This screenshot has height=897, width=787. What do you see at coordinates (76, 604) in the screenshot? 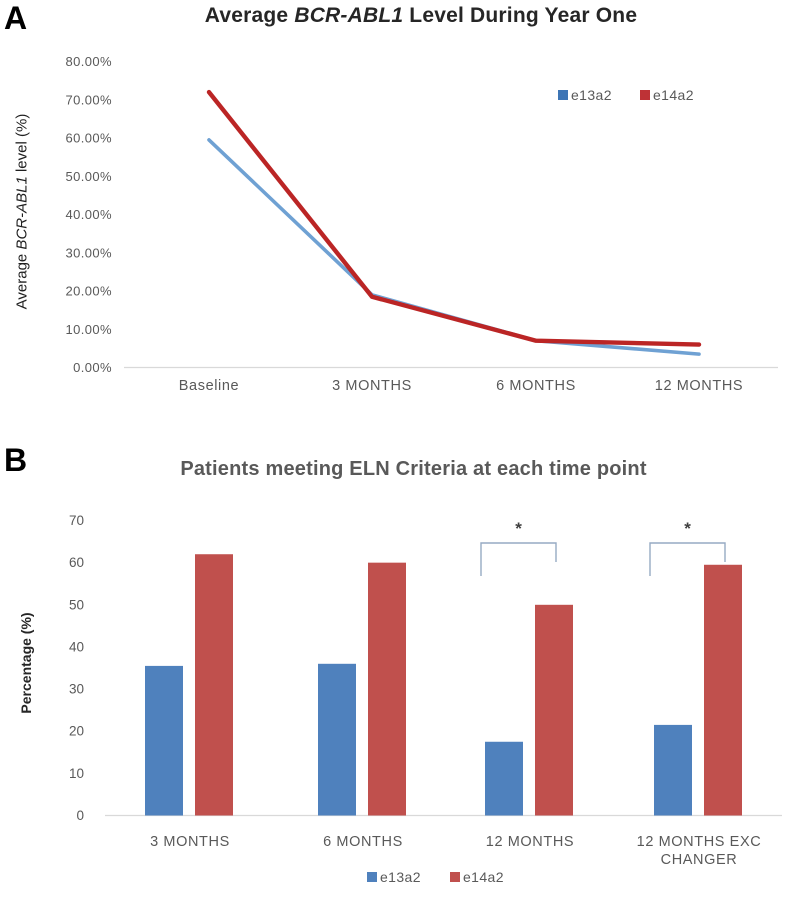
I see `panel-b-y-tick-label: 50` at bounding box center [76, 604].